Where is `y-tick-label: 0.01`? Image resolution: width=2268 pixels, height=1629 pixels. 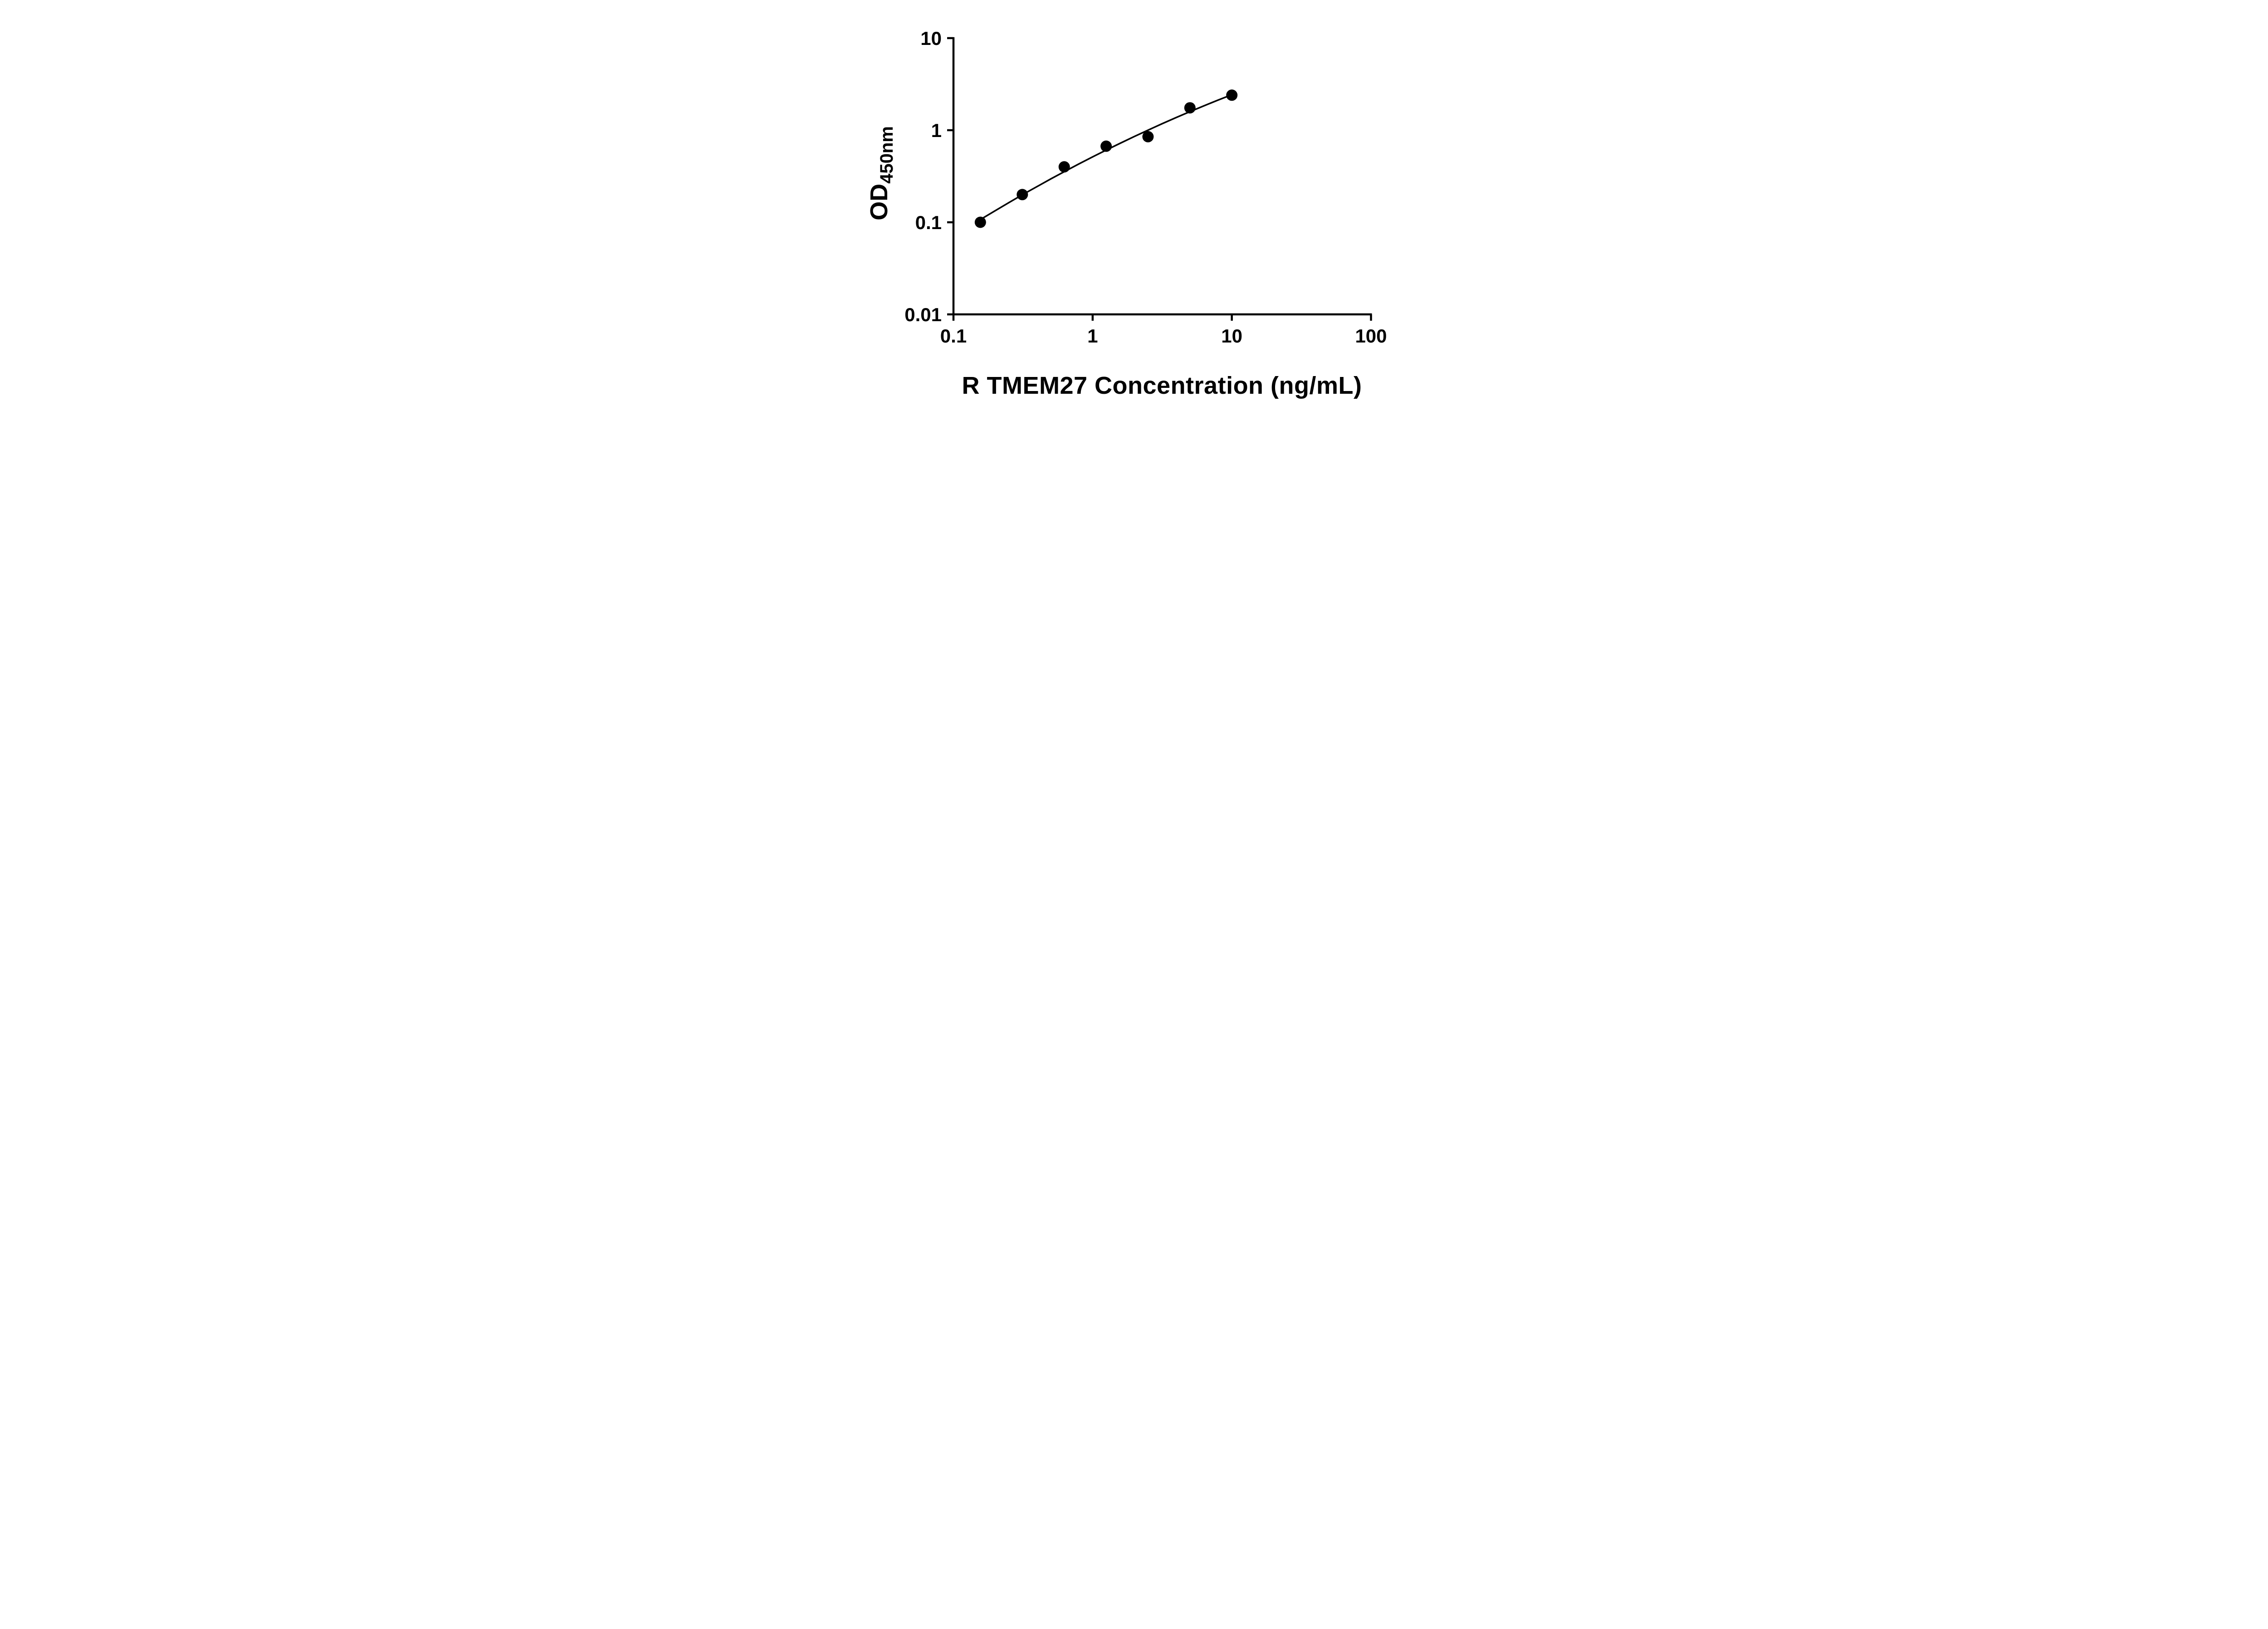 y-tick-label: 0.01 is located at coordinates (923, 314).